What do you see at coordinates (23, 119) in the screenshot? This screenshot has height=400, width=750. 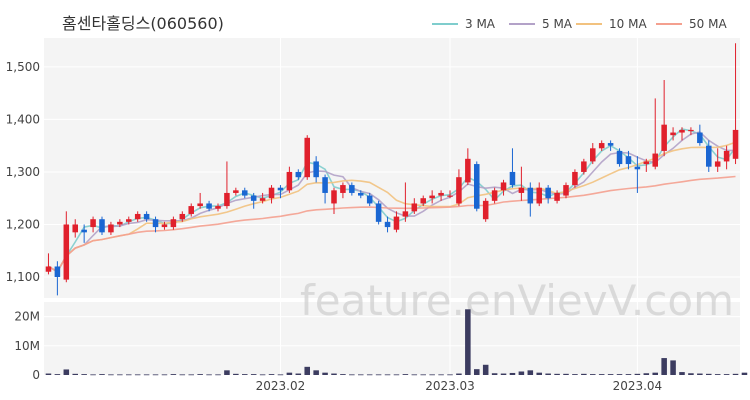 I see `price-tick-label: 1,400` at bounding box center [23, 119].